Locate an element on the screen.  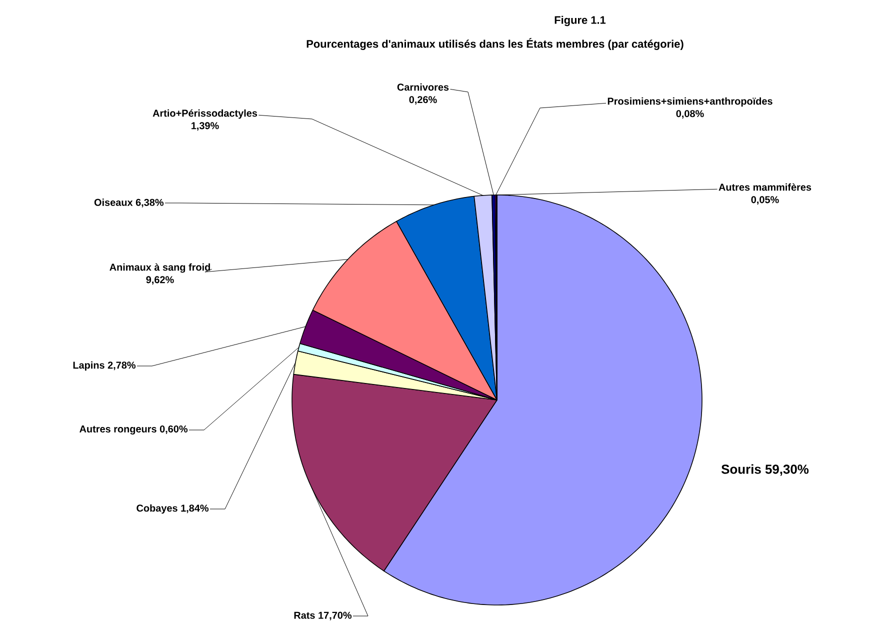
data-label: 0,26% is located at coordinates (423, 100).